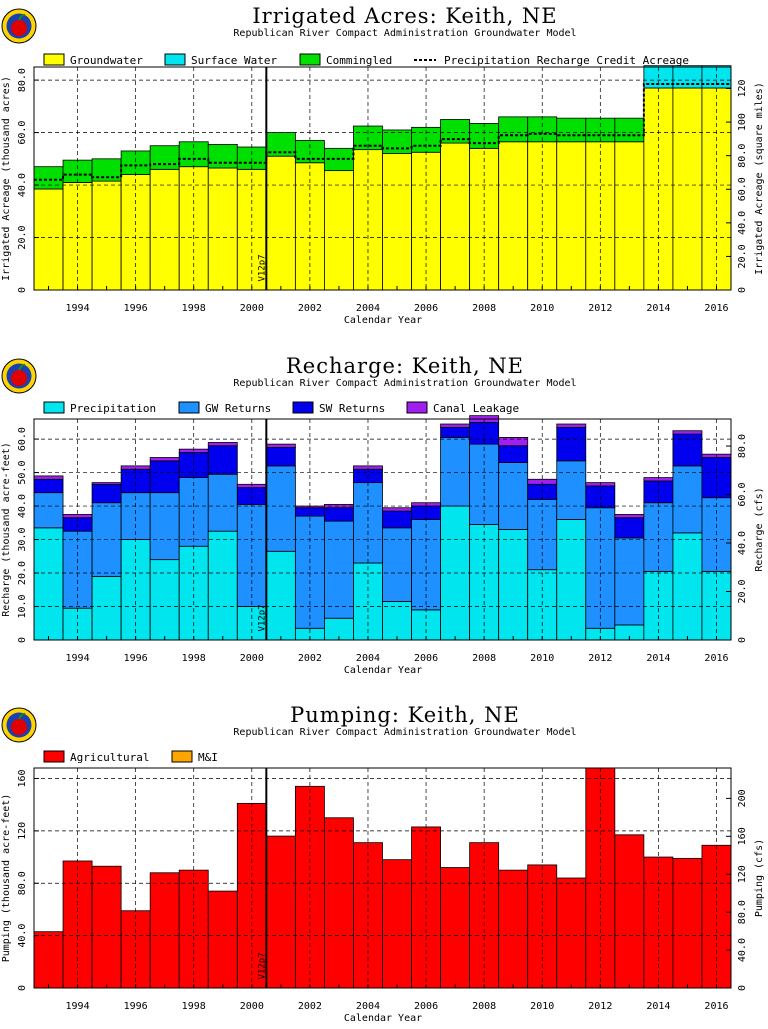 This screenshot has width=768, height=1029. Describe the element at coordinates (93, 60) in the screenshot. I see `legend-item: Groundwater` at that location.